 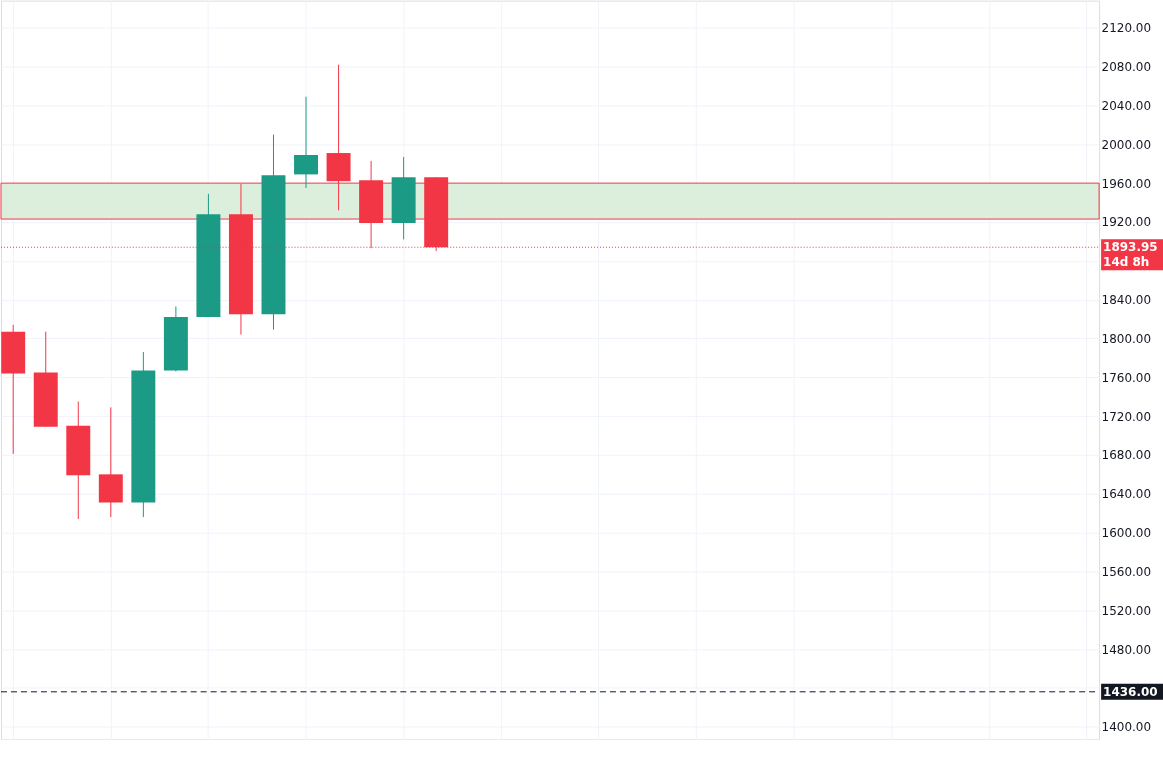 What do you see at coordinates (1126, 610) in the screenshot?
I see `y-tick-label: 1520.00` at bounding box center [1126, 610].